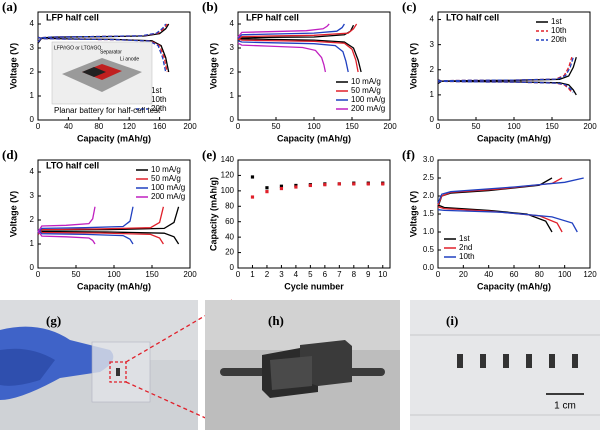 Image resolution: width=600 pixels, height=430 pixels. What do you see at coordinates (339, 274) in the screenshot?
I see `x-tick-label: 7` at bounding box center [339, 274].